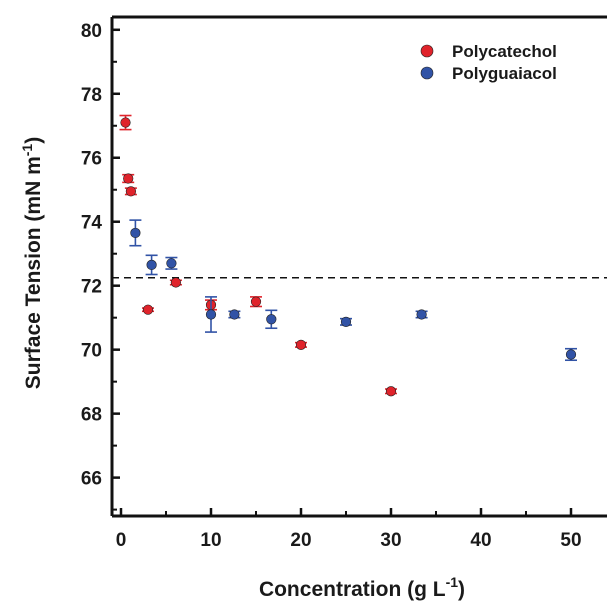 The height and width of the screenshot is (604, 607). Describe the element at coordinates (33, 140) in the screenshot. I see `y-axis-title-tail: )` at that location.